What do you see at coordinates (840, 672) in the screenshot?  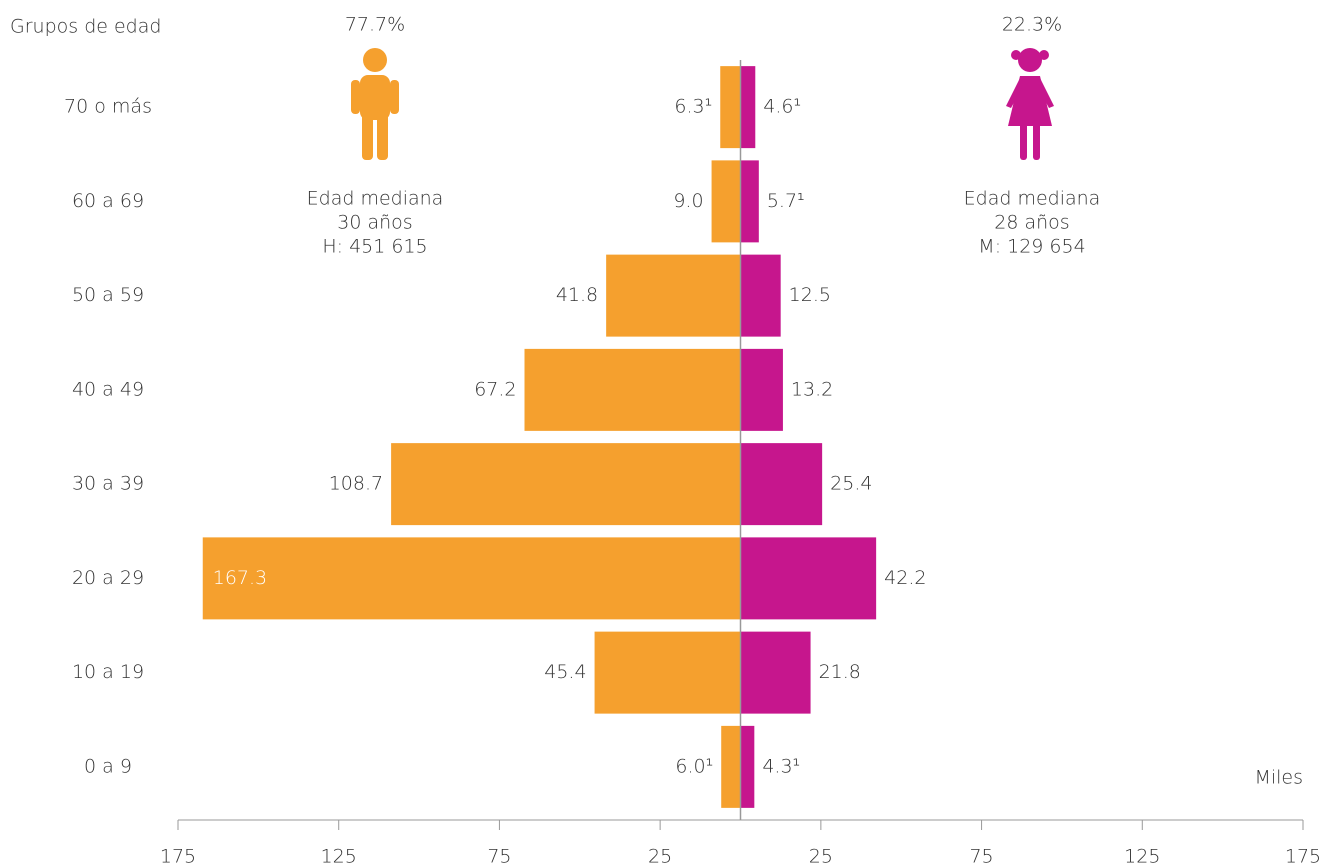 I see `value-label: 21.8` at bounding box center [840, 672].